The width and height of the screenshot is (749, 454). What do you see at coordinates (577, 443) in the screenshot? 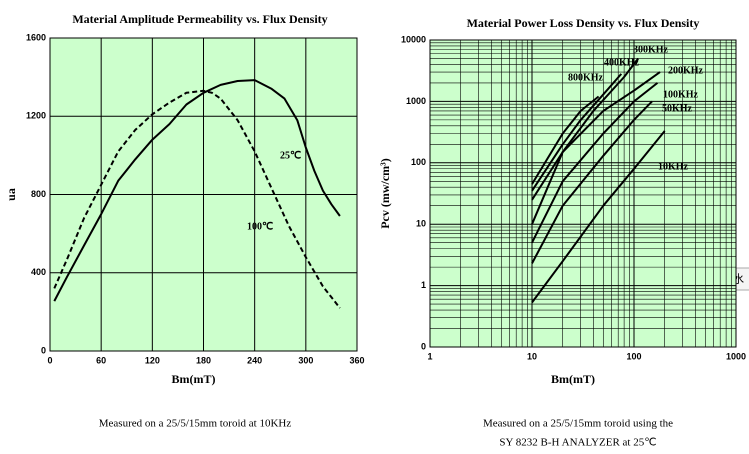
I see `caption: SY 8232 B-H ANALYZER at 25℃` at bounding box center [577, 443].